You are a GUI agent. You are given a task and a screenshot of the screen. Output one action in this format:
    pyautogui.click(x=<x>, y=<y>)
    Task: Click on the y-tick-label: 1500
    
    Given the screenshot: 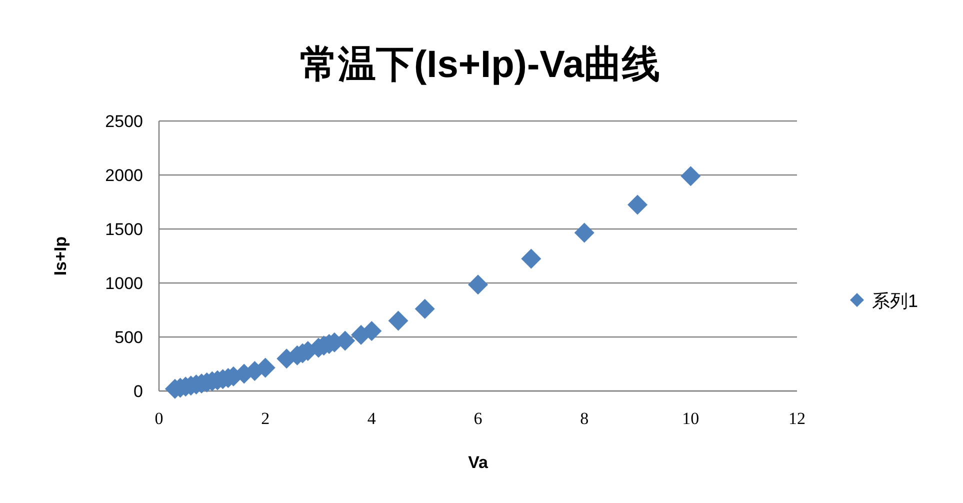 What is the action you would take?
    pyautogui.click(x=124, y=229)
    